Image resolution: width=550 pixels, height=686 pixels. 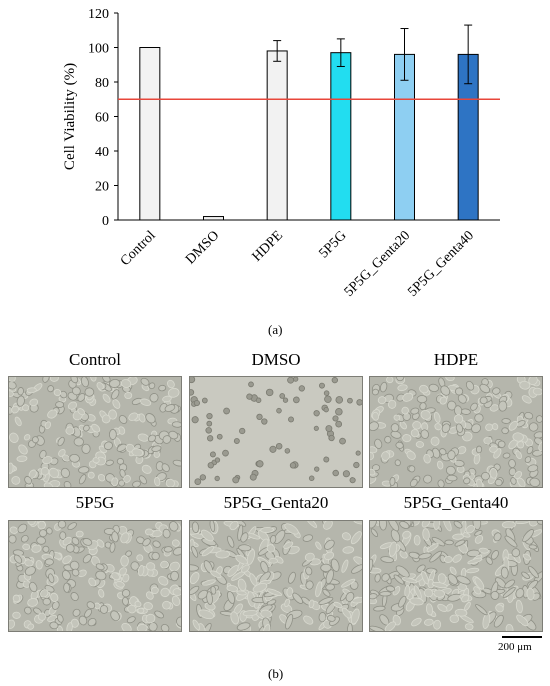 What do you see at coordinates (202, 247) in the screenshot?
I see `x-tick-label: DMSO` at bounding box center [202, 247].